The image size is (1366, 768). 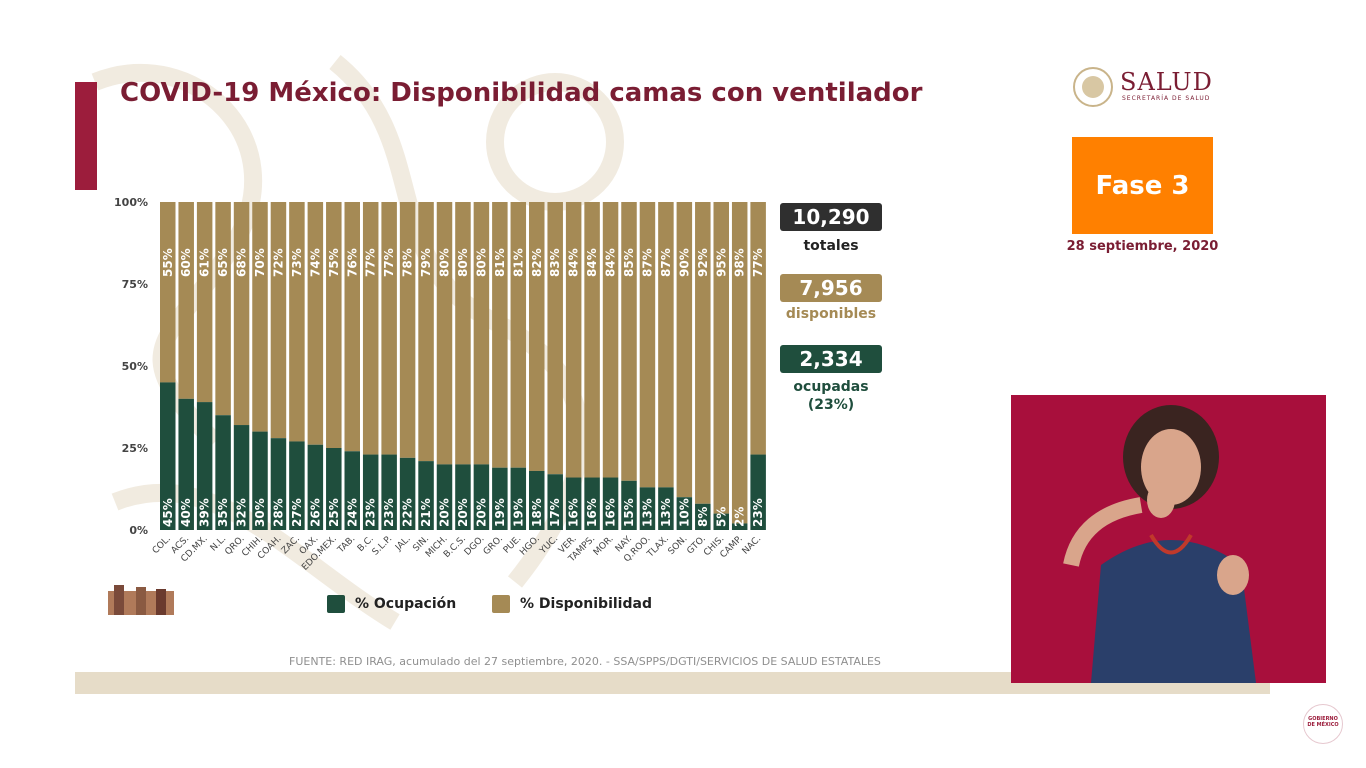 What do you see at coordinates (336, 604) in the screenshot?
I see `legend-swatch-occupied` at bounding box center [336, 604].